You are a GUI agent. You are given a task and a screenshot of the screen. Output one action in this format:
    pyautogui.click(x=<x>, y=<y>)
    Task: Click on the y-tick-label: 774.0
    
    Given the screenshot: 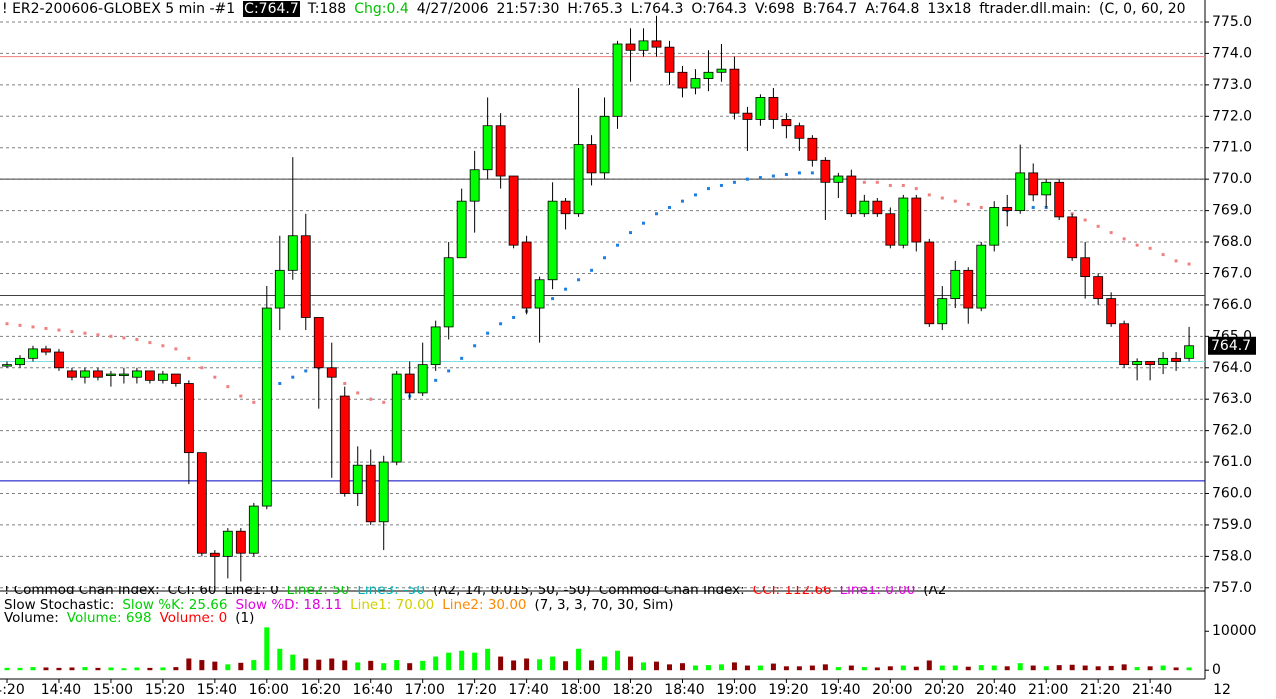 What is the action you would take?
    pyautogui.click(x=1232, y=53)
    